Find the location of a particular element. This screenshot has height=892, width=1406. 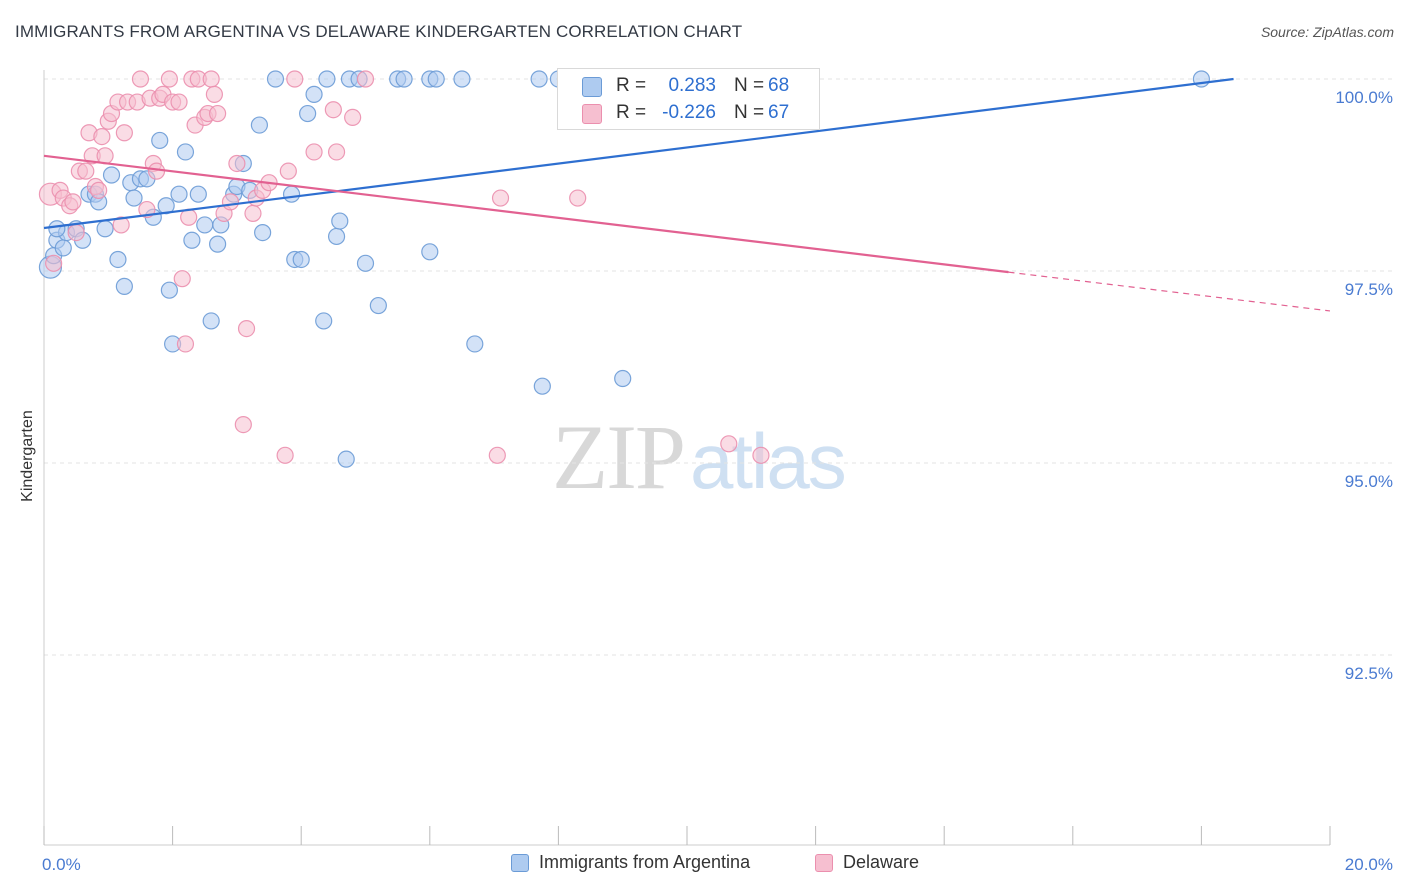

stats-row-argentina: R = 0.283 N = 68 is located at coordinates (689, 87).